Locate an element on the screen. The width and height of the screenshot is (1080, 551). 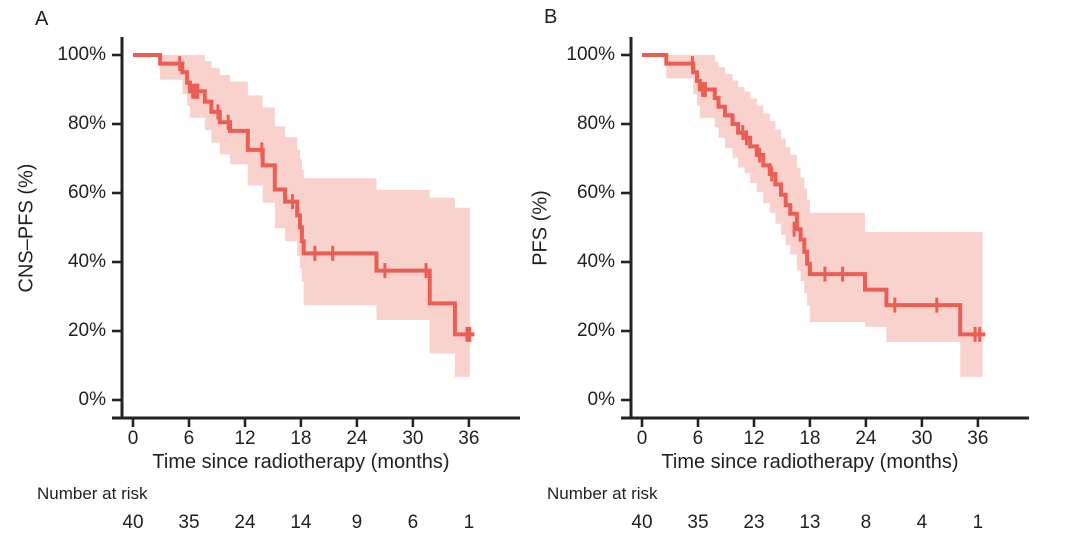
panel-b-censor-marks is located at coordinates (836, 199).